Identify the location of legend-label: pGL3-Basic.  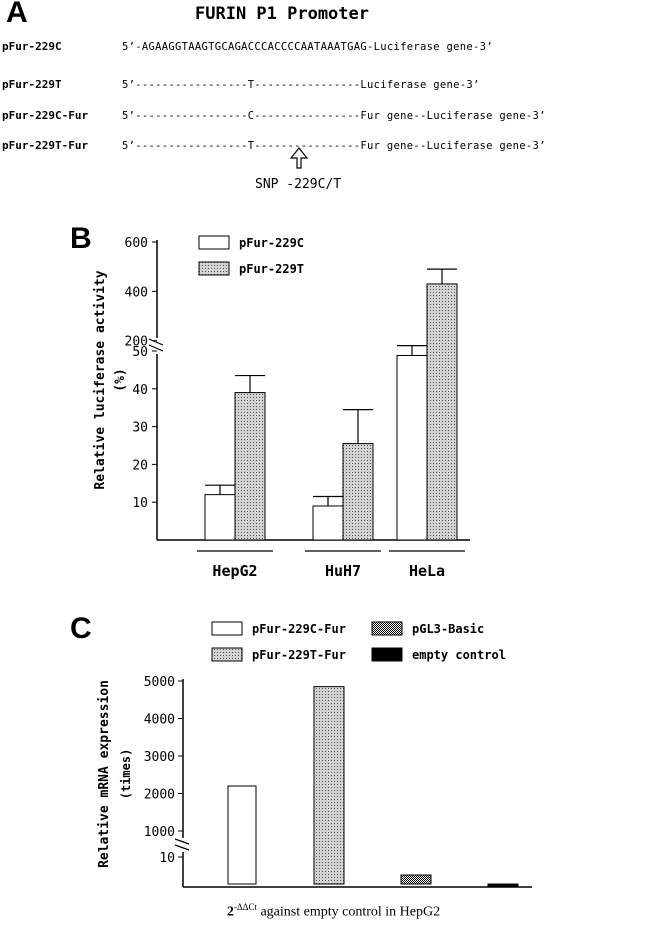
(448, 629).